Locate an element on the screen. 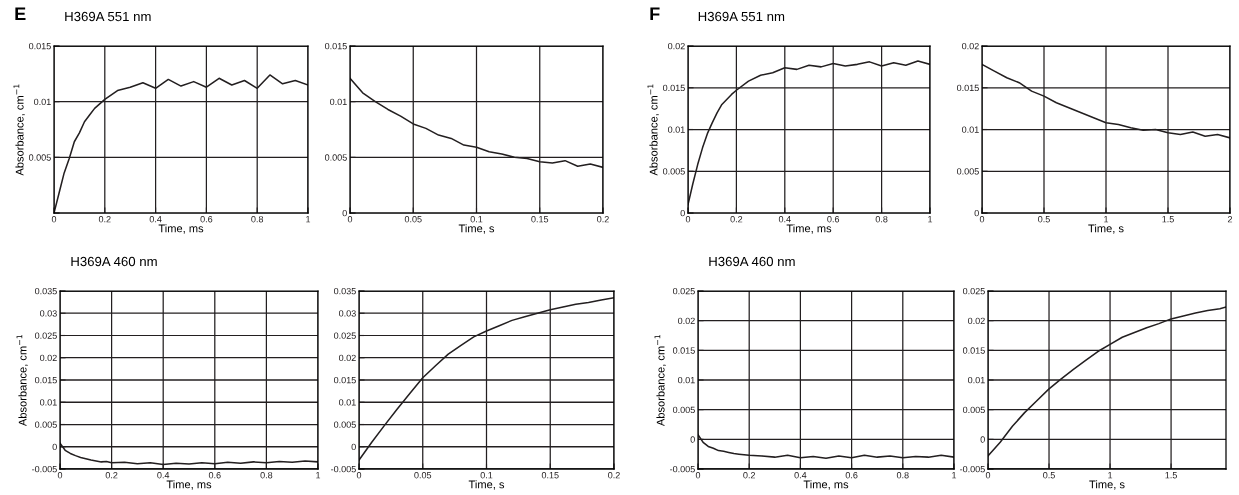  text: E is located at coordinates (20, 14).